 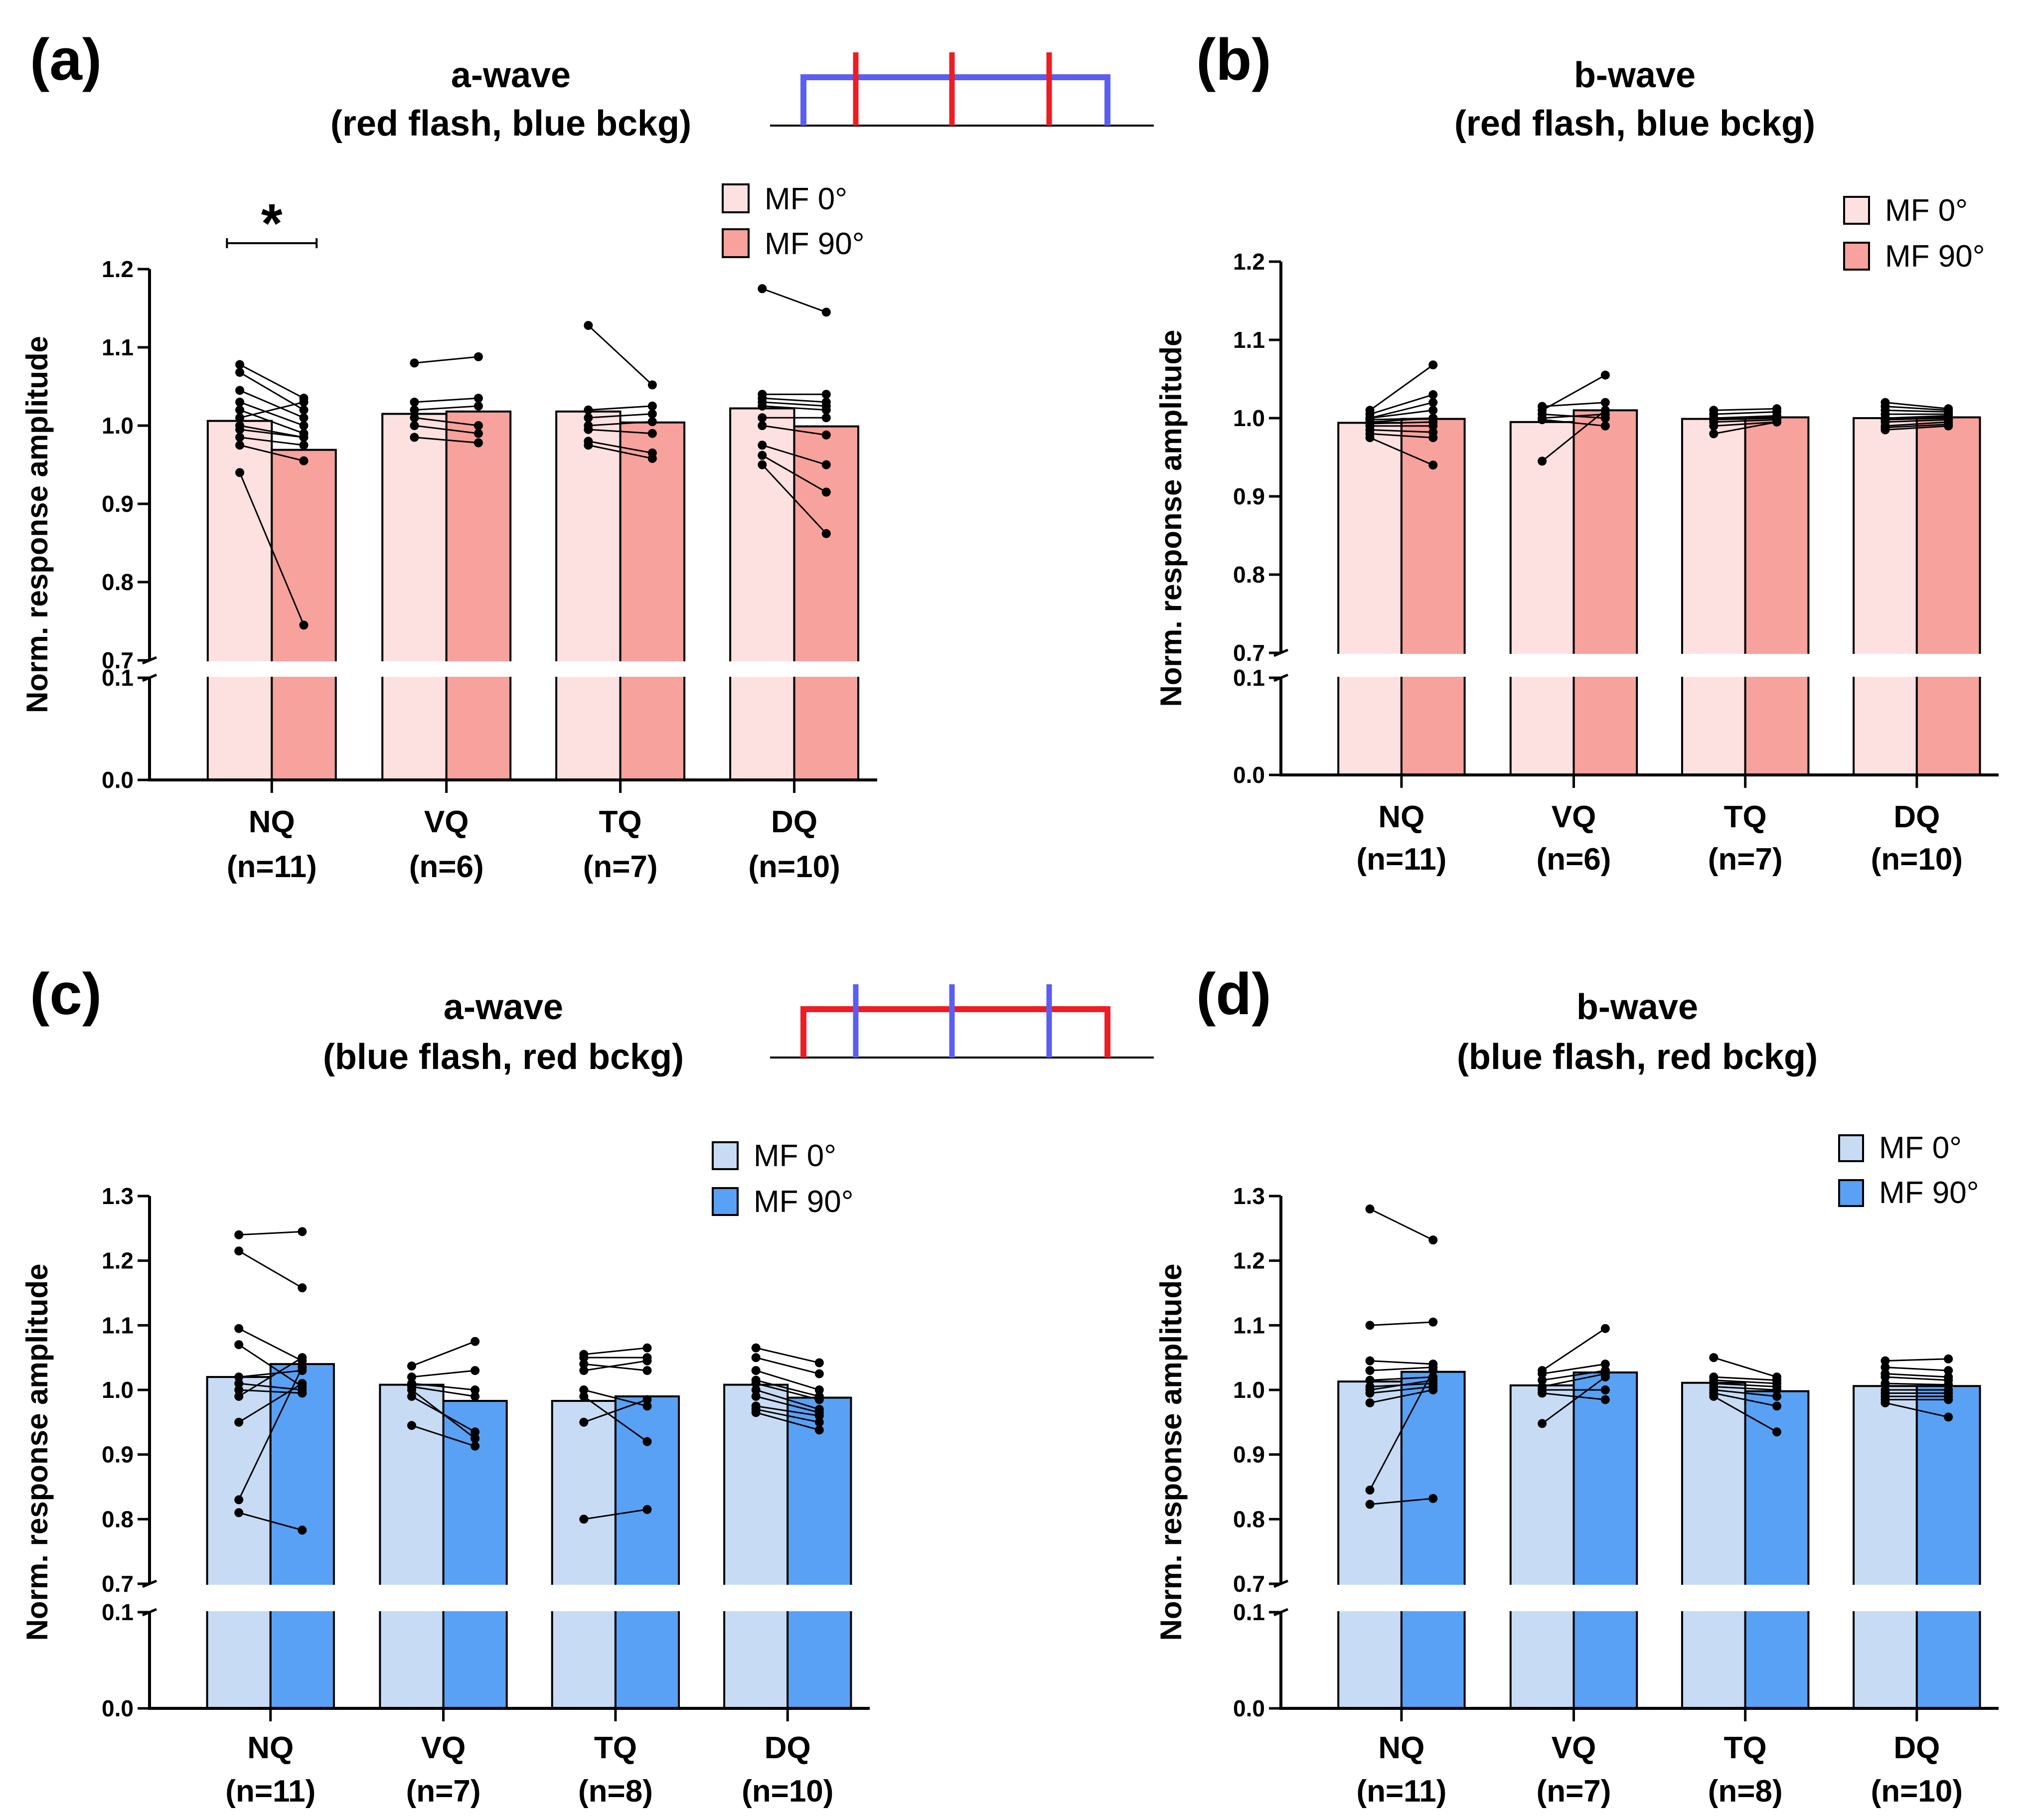 What do you see at coordinates (447, 822) in the screenshot?
I see `x-tick-label: VQ` at bounding box center [447, 822].